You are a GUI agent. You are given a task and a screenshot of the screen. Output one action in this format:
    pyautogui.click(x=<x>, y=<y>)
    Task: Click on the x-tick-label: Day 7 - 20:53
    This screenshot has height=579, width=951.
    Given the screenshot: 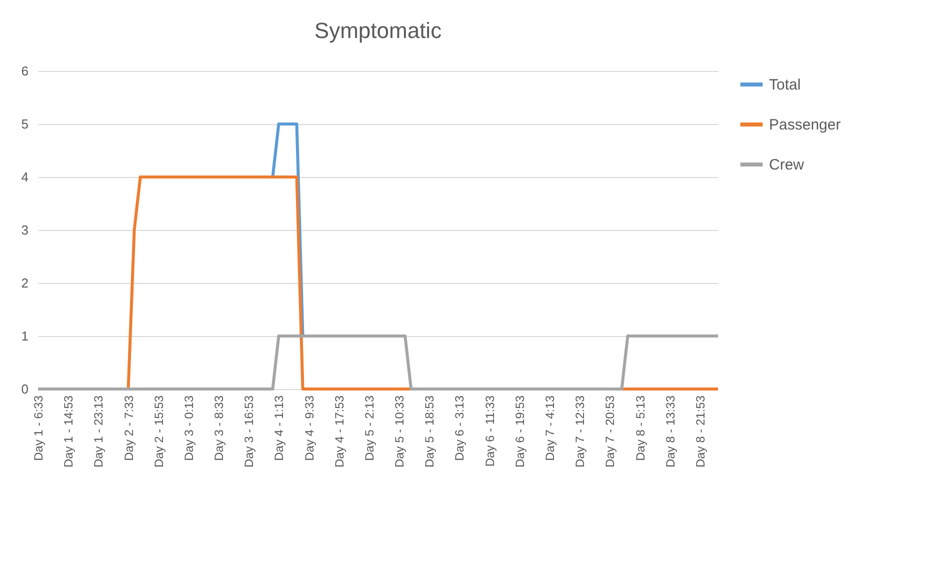 What is the action you would take?
    pyautogui.click(x=610, y=431)
    